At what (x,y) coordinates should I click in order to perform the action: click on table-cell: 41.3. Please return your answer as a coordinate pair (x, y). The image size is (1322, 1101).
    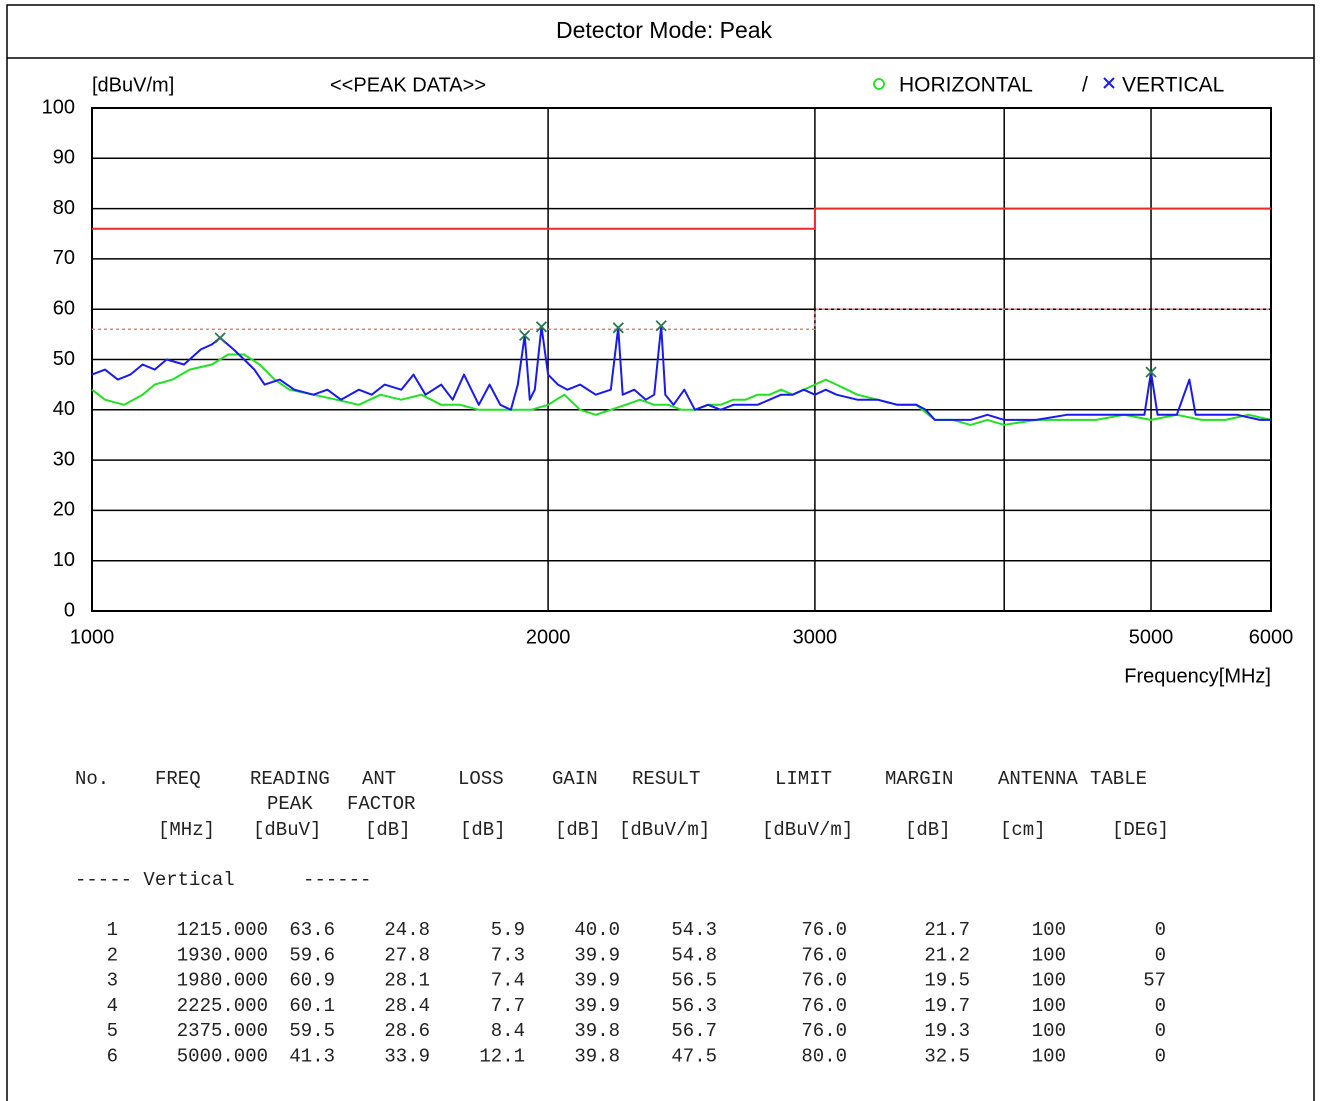
    Looking at the image, I should click on (312, 1057).